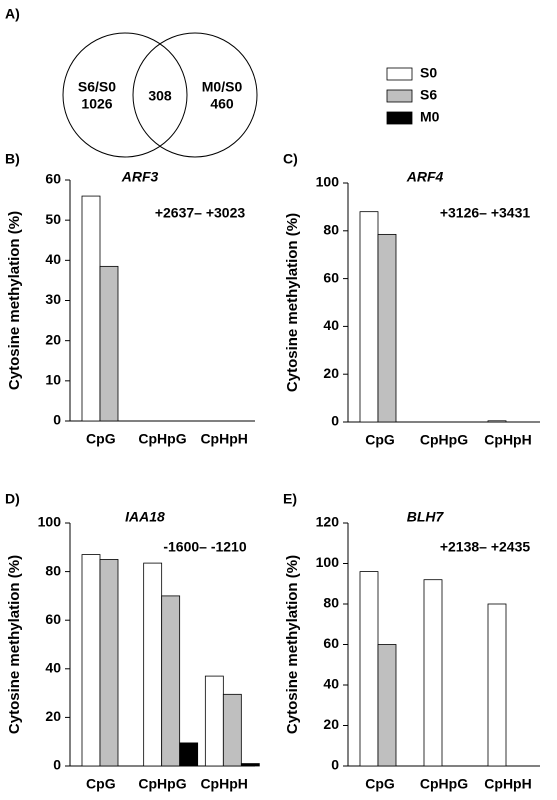  I want to click on legend-label: S6, so click(428, 95).